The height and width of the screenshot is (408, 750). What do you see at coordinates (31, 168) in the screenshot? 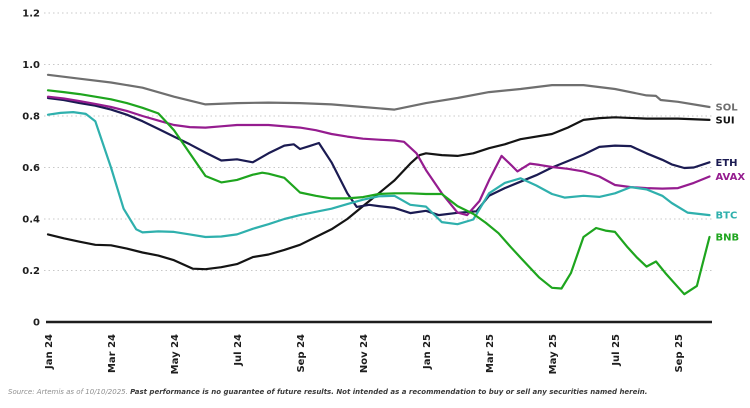
I see `y-tick-label: 0.6` at bounding box center [31, 168].